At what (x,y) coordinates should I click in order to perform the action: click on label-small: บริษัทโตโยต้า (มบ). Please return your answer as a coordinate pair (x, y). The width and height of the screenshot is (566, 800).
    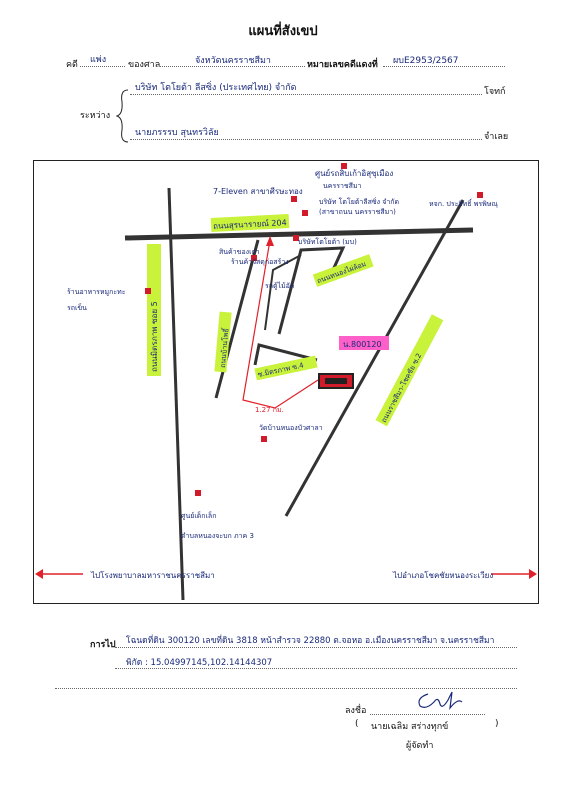
    Looking at the image, I should click on (327, 241).